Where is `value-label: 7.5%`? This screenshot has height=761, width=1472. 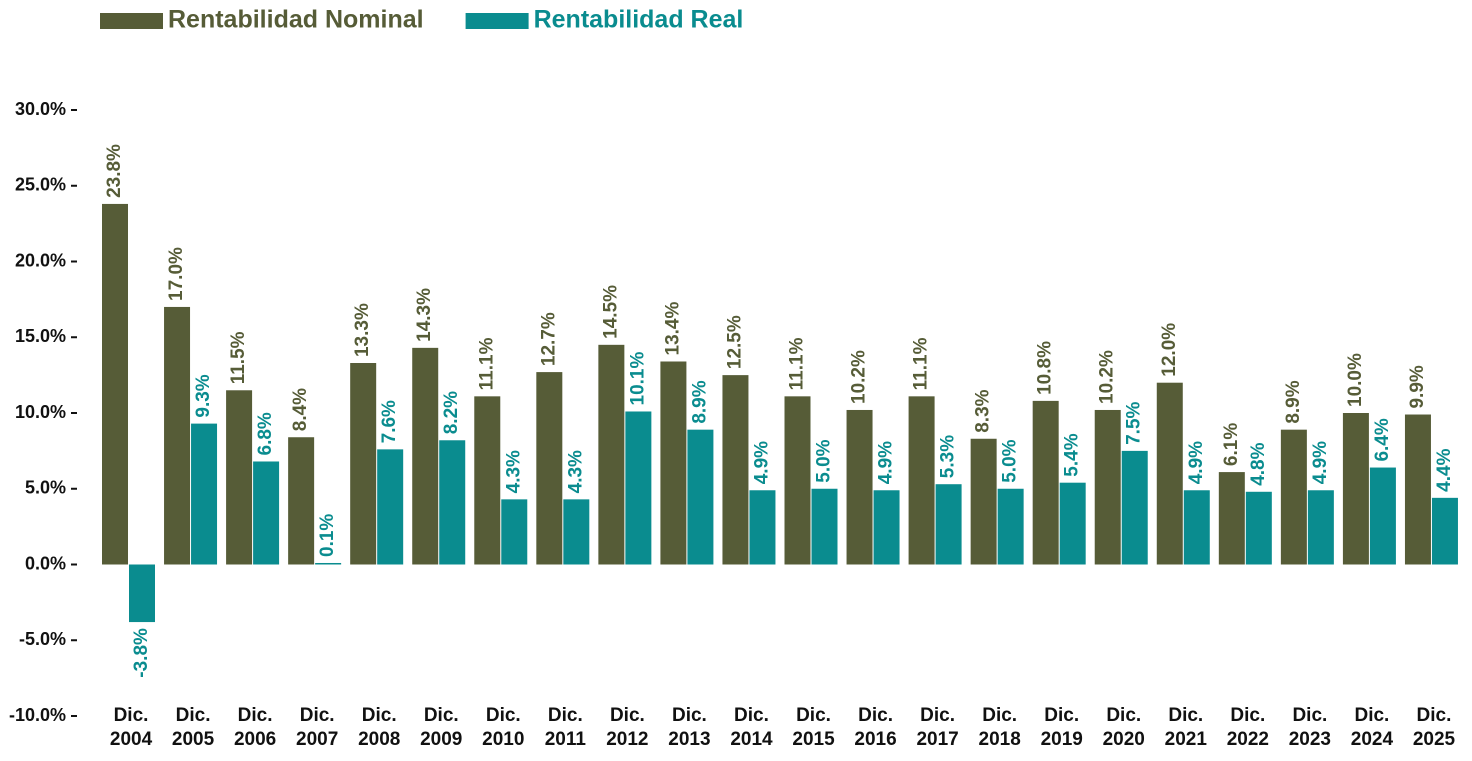
value-label: 7.5% is located at coordinates (1134, 422).